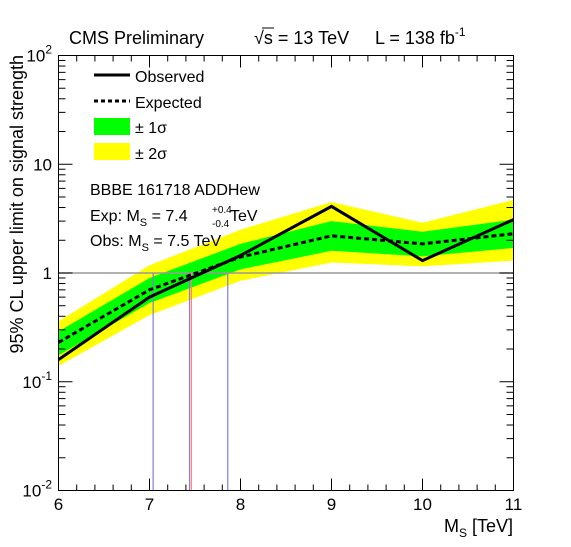 The image size is (571, 547). Describe the element at coordinates (415, 38) in the screenshot. I see `lumi-prefix: L = 138 fb` at that location.